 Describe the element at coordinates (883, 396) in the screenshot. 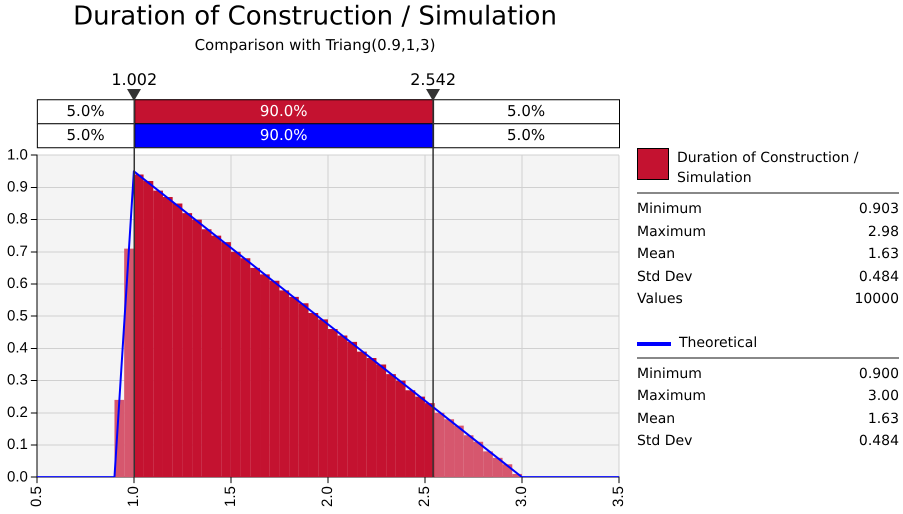

I see `text: 3.00` at that location.